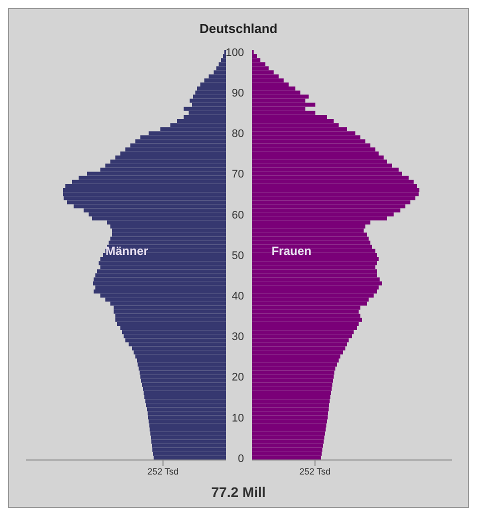 The image size is (477, 516). What do you see at coordinates (238, 492) in the screenshot?
I see `text: 77.2 Mill` at bounding box center [238, 492].